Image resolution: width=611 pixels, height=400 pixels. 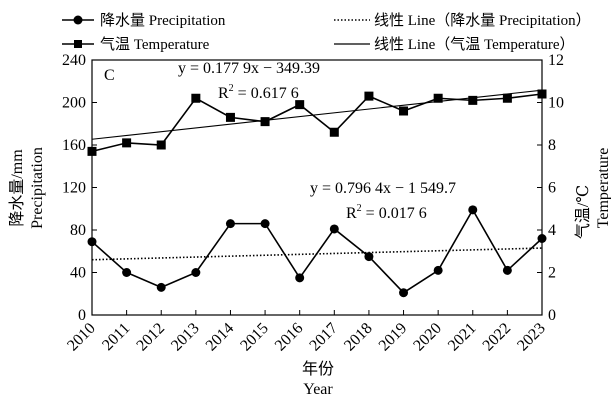 What do you see at coordinates (497, 337) in the screenshot?
I see `x-tick-label: 2022` at bounding box center [497, 337].